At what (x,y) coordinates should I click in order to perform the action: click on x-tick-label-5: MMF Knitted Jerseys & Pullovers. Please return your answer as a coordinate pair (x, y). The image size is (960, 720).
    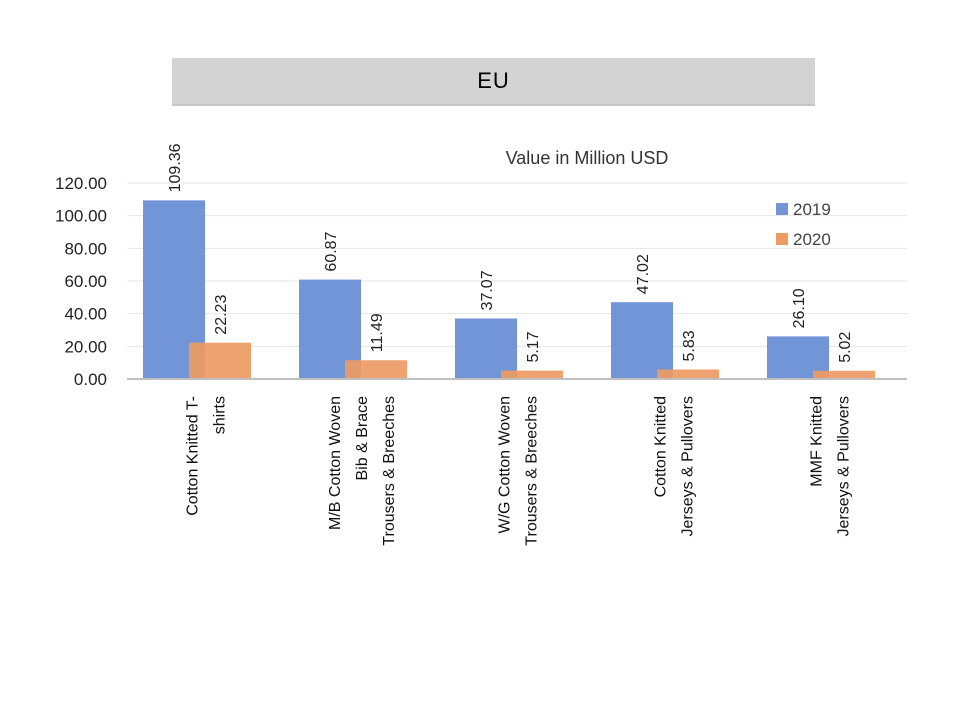
    Looking at the image, I should click on (831, 466).